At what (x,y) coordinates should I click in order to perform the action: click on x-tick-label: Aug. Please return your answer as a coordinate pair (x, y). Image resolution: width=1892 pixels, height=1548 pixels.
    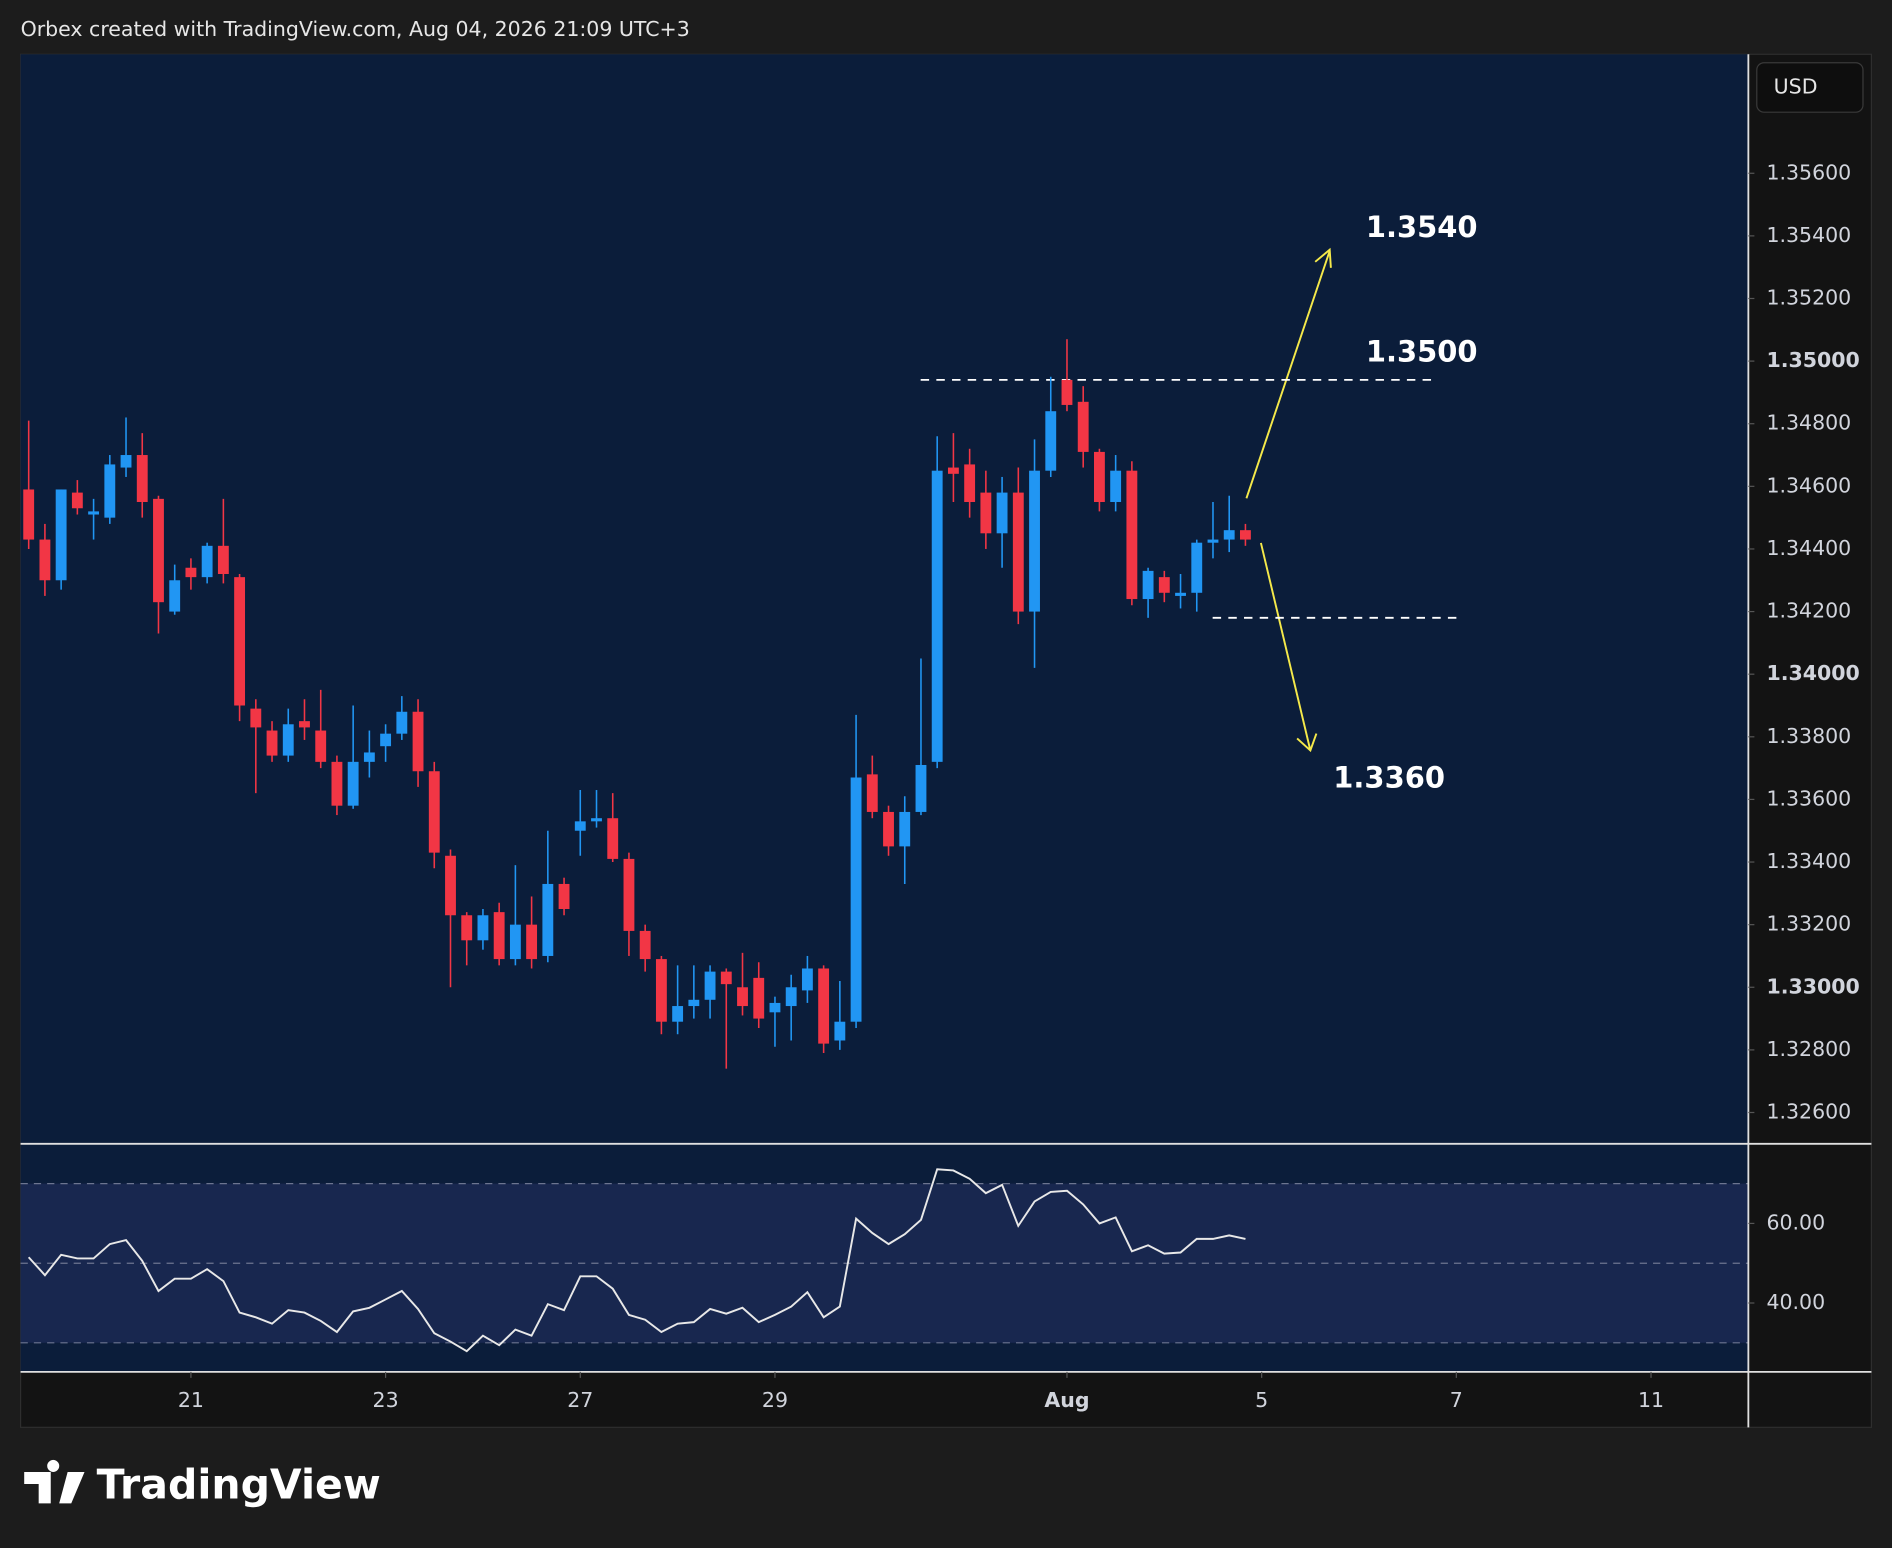
    Looking at the image, I should click on (1066, 1400).